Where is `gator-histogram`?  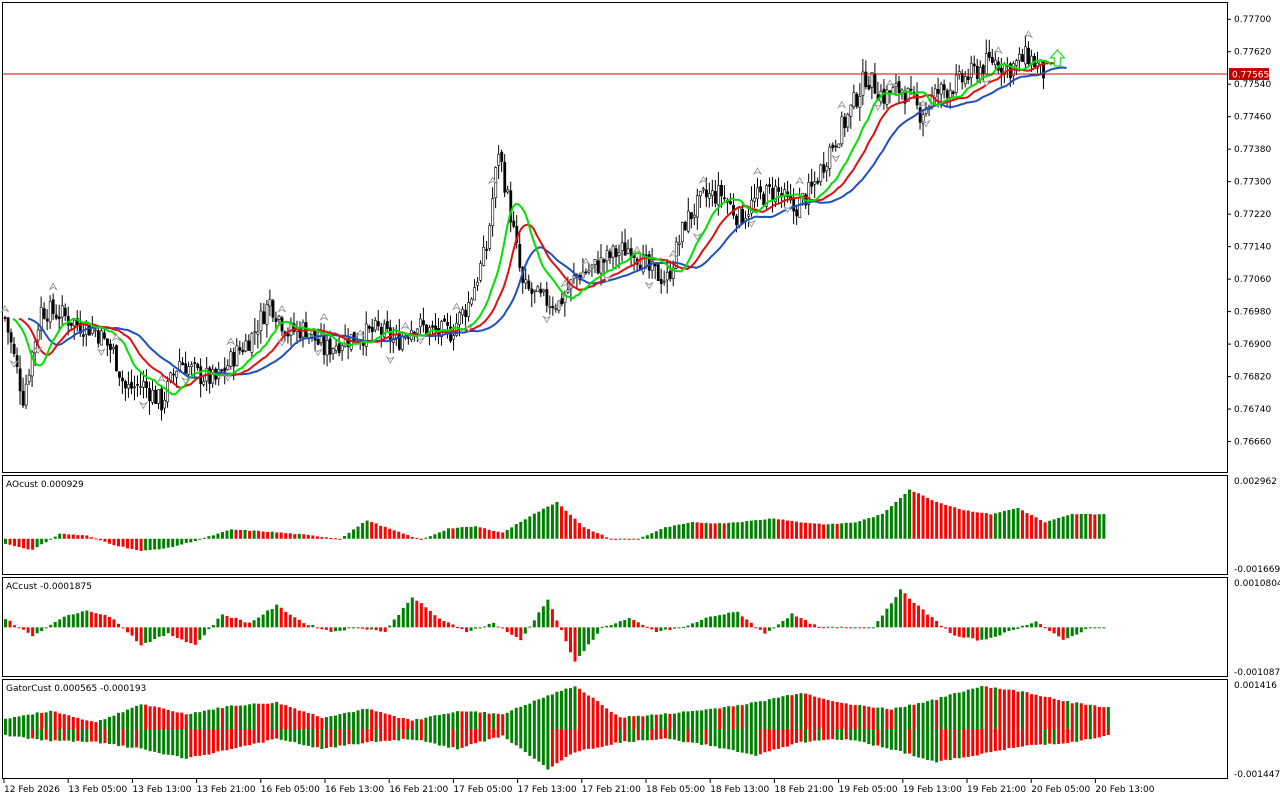 gator-histogram is located at coordinates (557, 727).